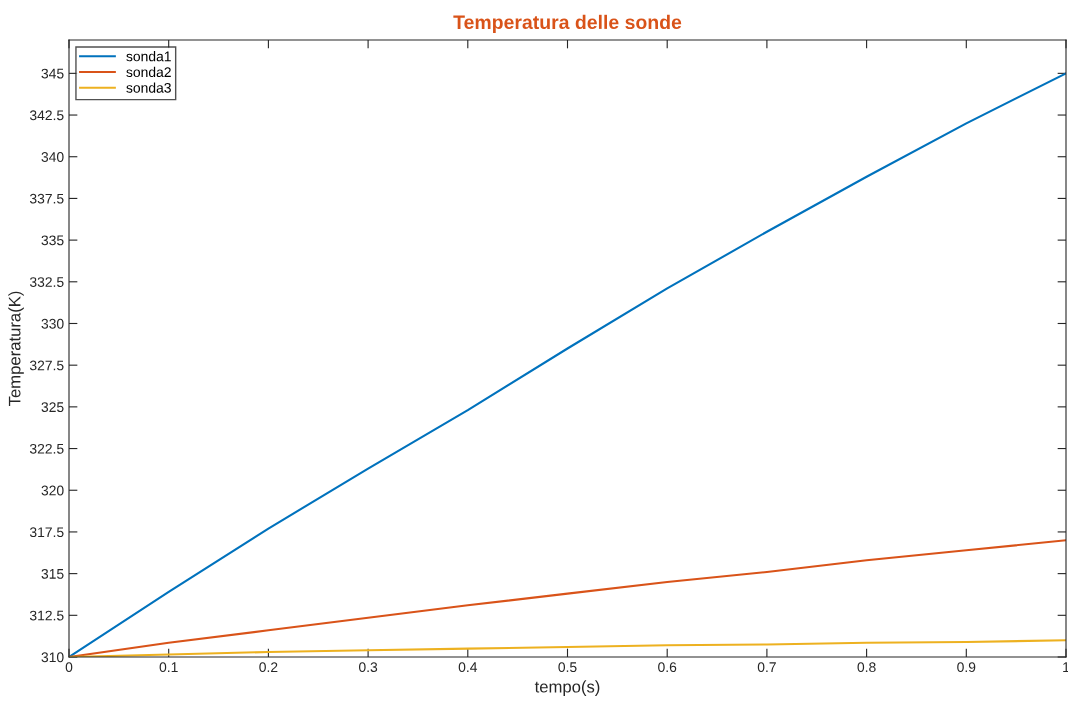 Image resolution: width=1068 pixels, height=704 pixels. Describe the element at coordinates (52, 157) in the screenshot. I see `y-tick-label: 340` at that location.